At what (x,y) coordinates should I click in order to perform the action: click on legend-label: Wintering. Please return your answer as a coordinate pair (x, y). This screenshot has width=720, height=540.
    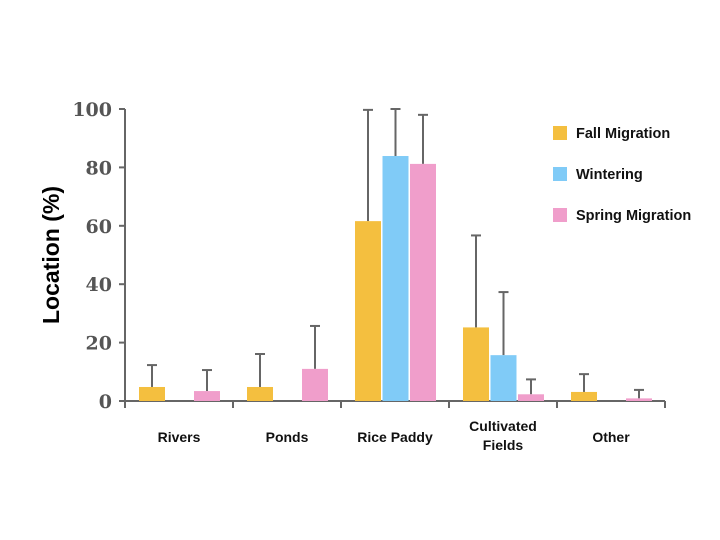
    Looking at the image, I should click on (609, 175).